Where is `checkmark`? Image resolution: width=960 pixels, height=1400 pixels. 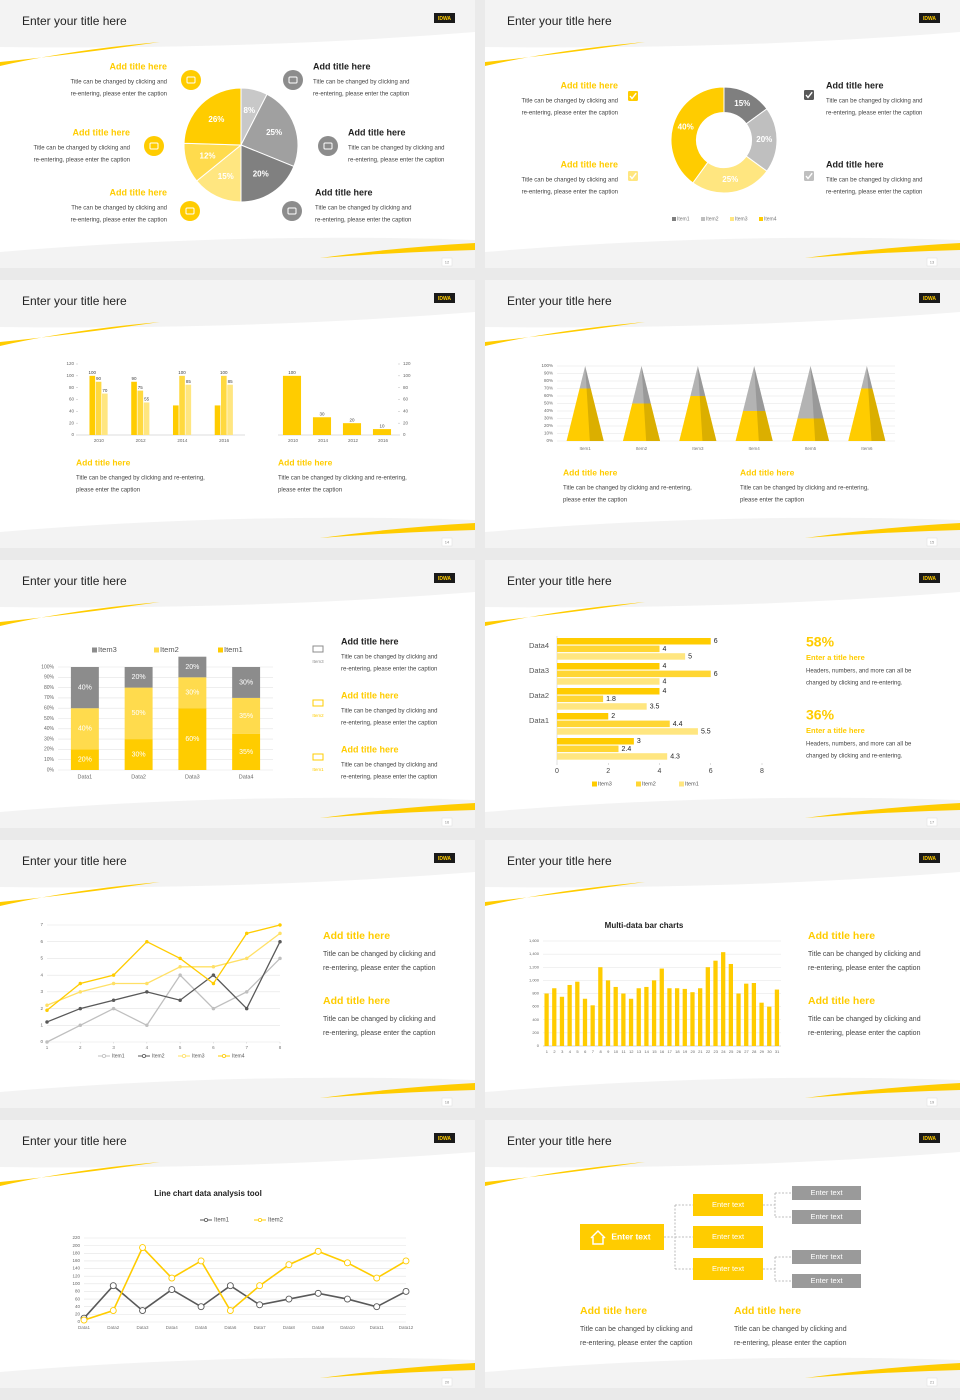 checkmark is located at coordinates (633, 176).